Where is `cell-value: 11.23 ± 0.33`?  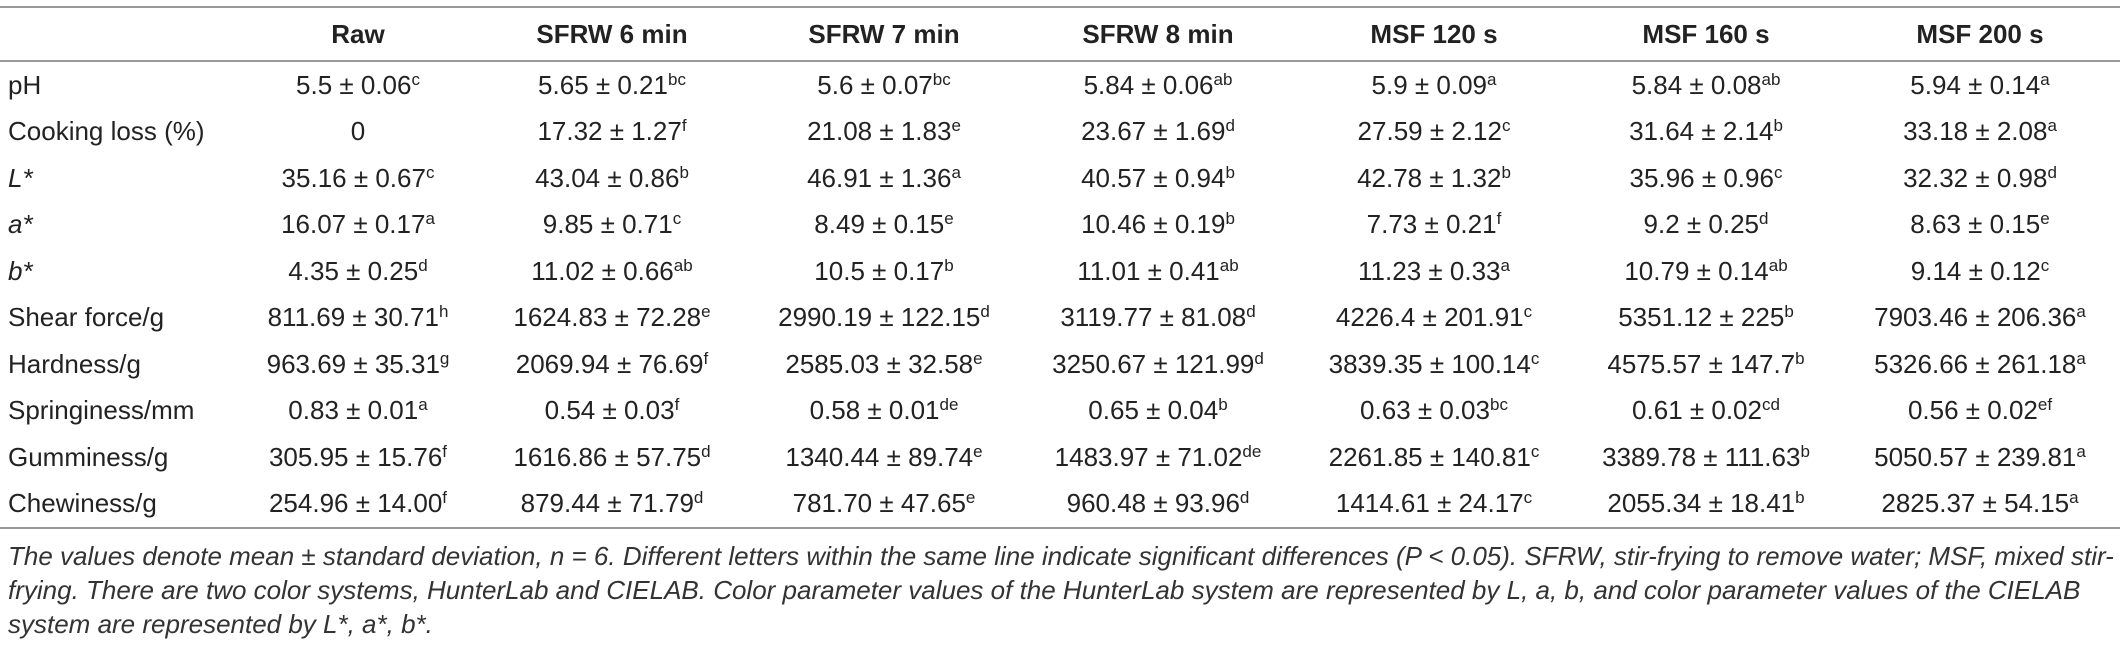
cell-value: 11.23 ± 0.33 is located at coordinates (1429, 270).